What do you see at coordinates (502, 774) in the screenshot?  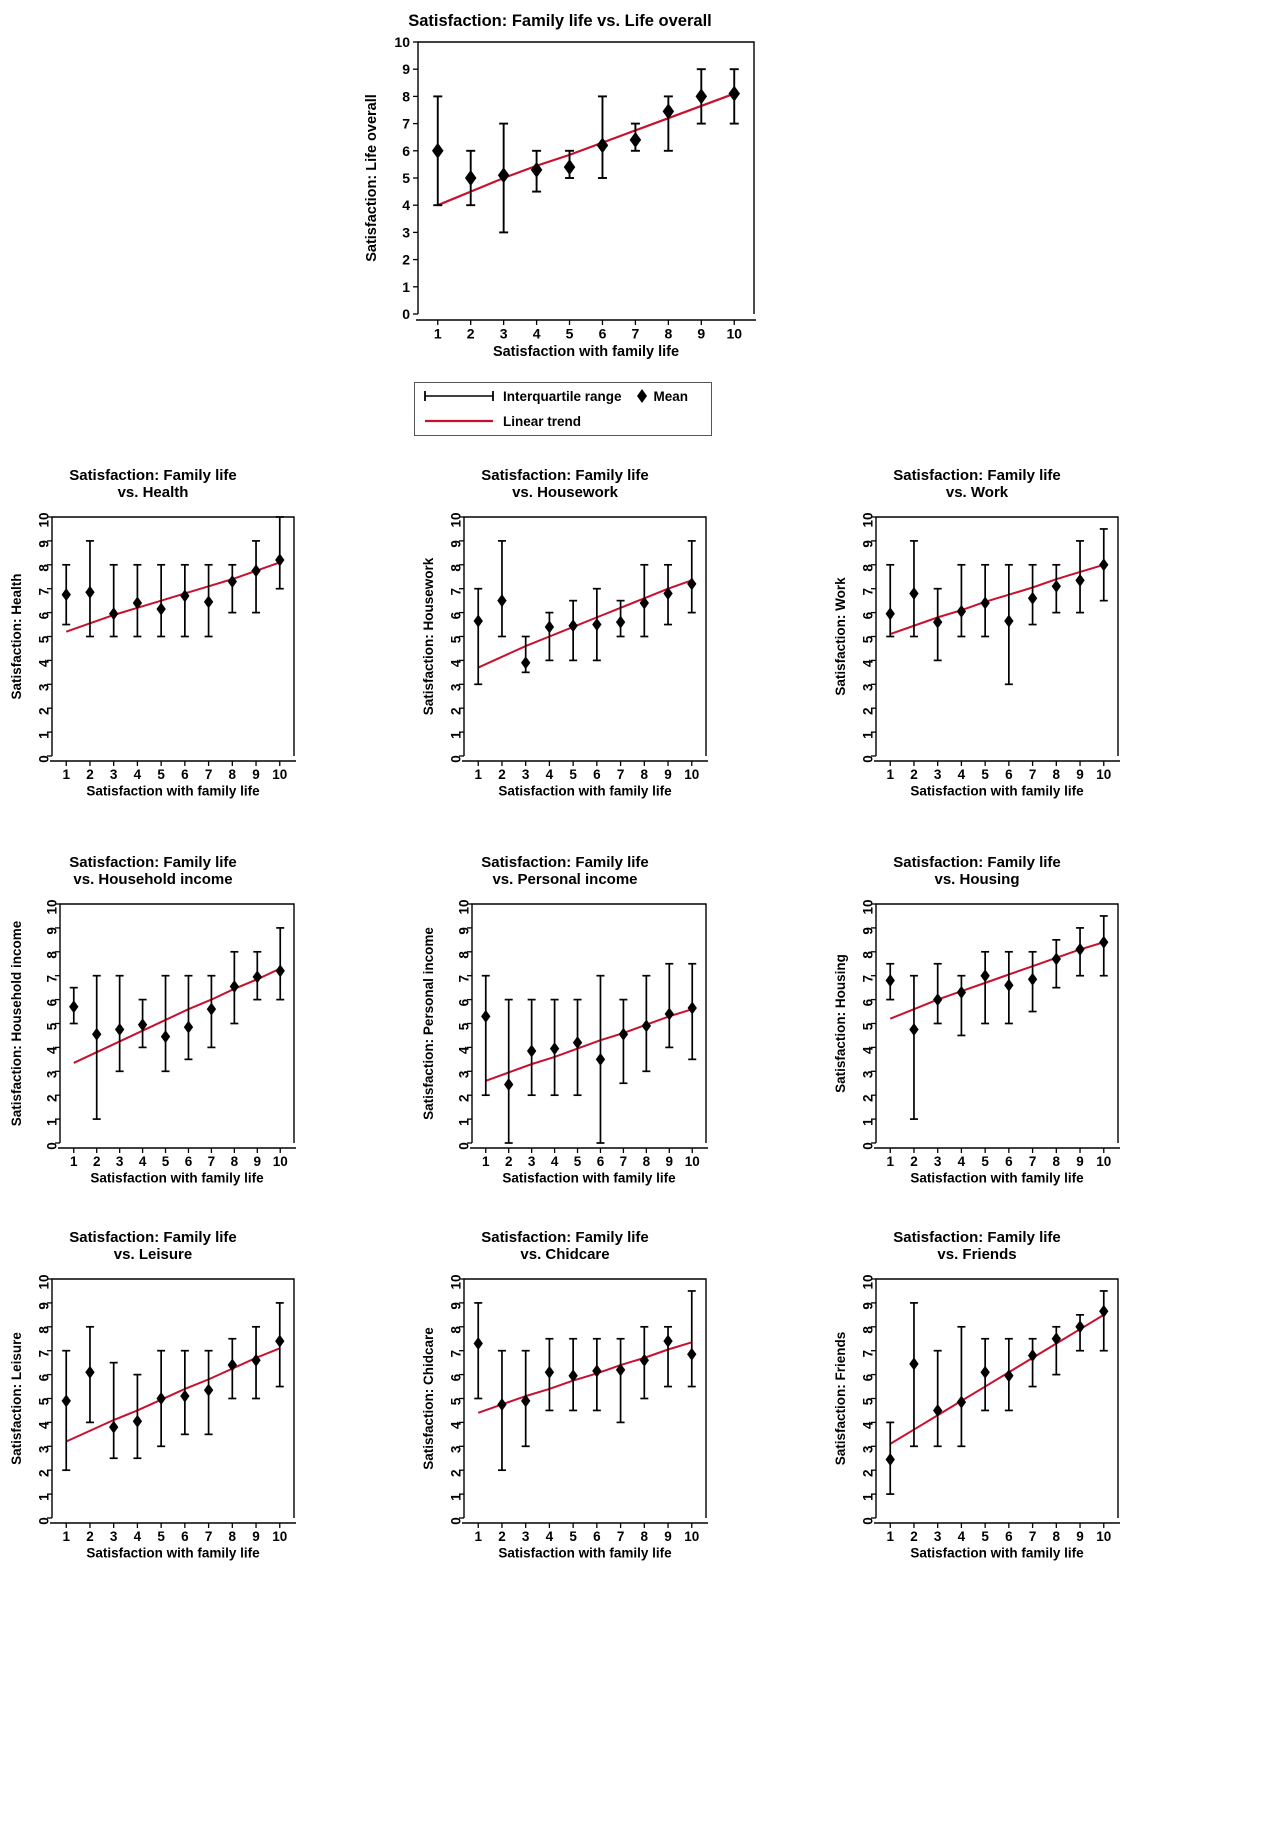 I see `x-tick-label: 2` at bounding box center [502, 774].